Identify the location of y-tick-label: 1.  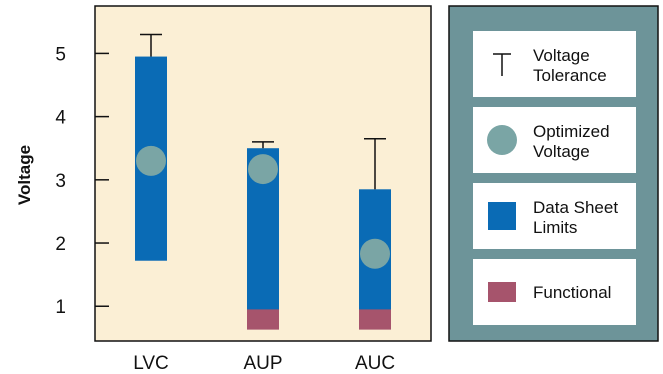
(60, 307).